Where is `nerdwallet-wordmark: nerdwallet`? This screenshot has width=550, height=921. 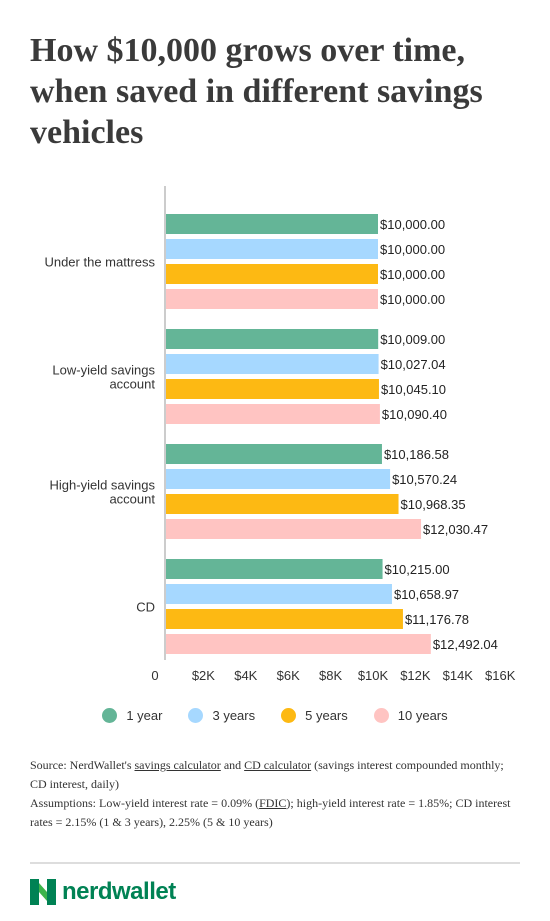
nerdwallet-wordmark: nerdwallet is located at coordinates (119, 891).